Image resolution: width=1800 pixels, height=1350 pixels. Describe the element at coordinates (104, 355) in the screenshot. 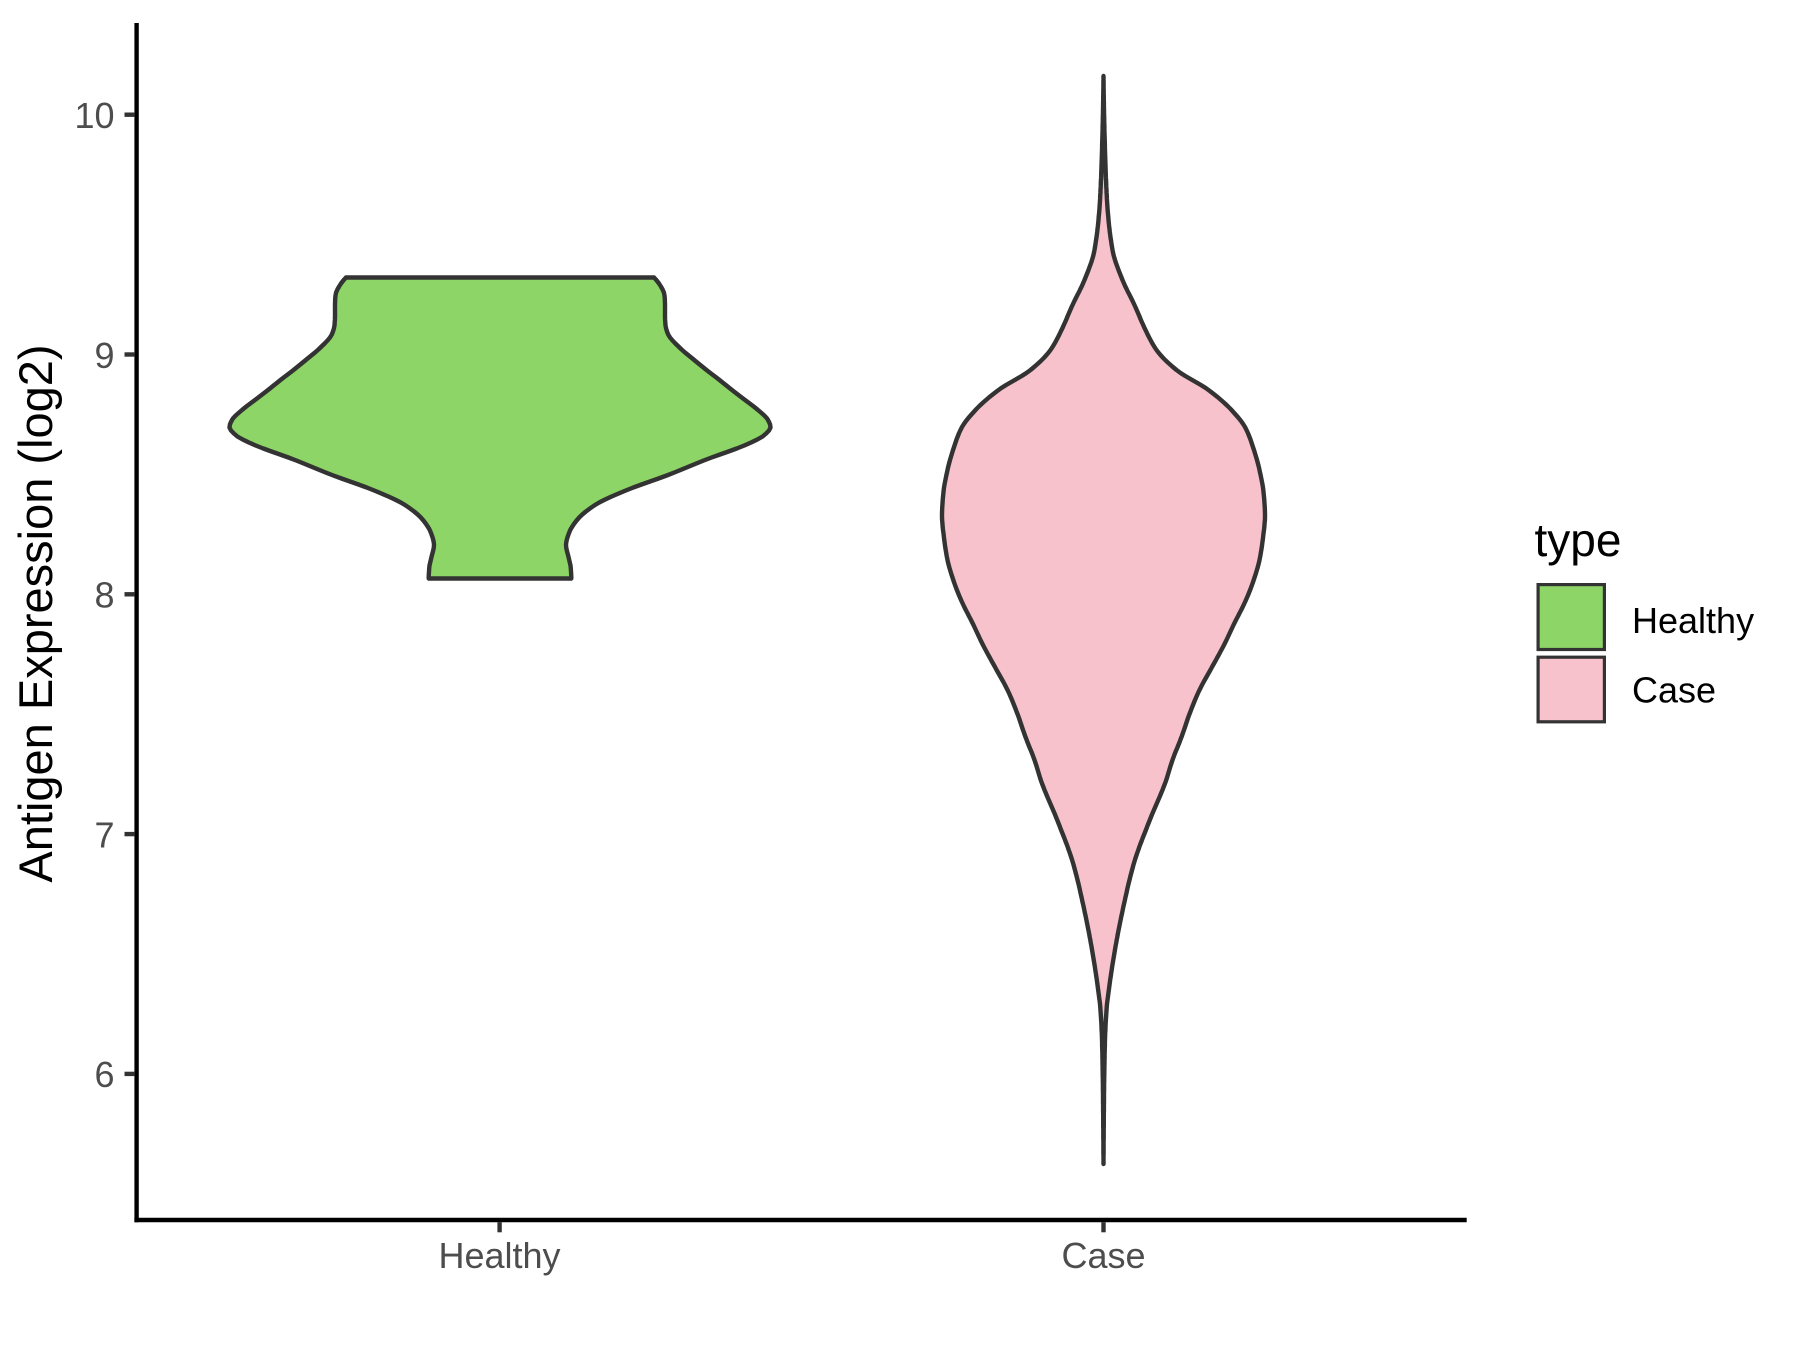

I see `svg-text: 9` at that location.